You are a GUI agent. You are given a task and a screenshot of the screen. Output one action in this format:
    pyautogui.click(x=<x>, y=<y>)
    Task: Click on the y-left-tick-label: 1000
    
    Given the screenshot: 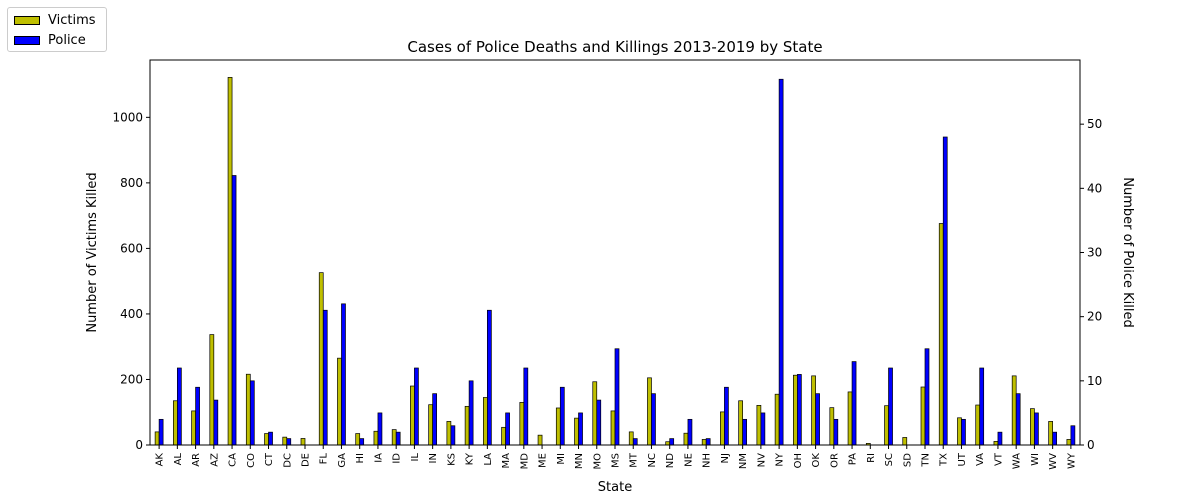 What is the action you would take?
    pyautogui.click(x=127, y=117)
    